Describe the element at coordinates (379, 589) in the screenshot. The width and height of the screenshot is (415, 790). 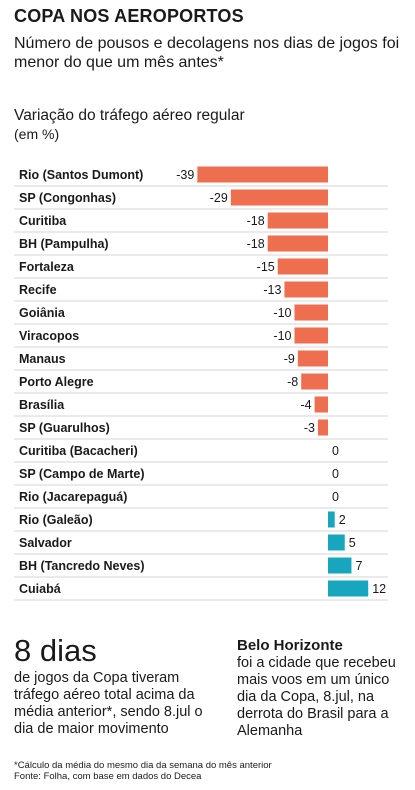
I see `value-label: 12` at that location.